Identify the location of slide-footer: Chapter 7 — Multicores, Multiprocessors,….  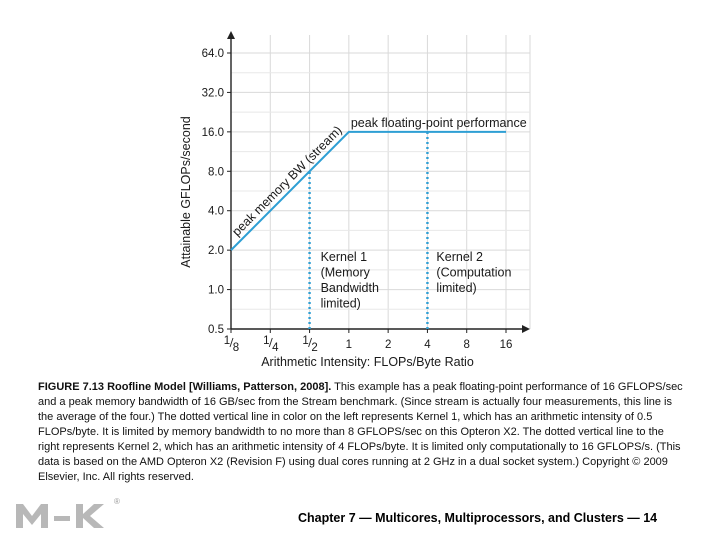
(478, 518).